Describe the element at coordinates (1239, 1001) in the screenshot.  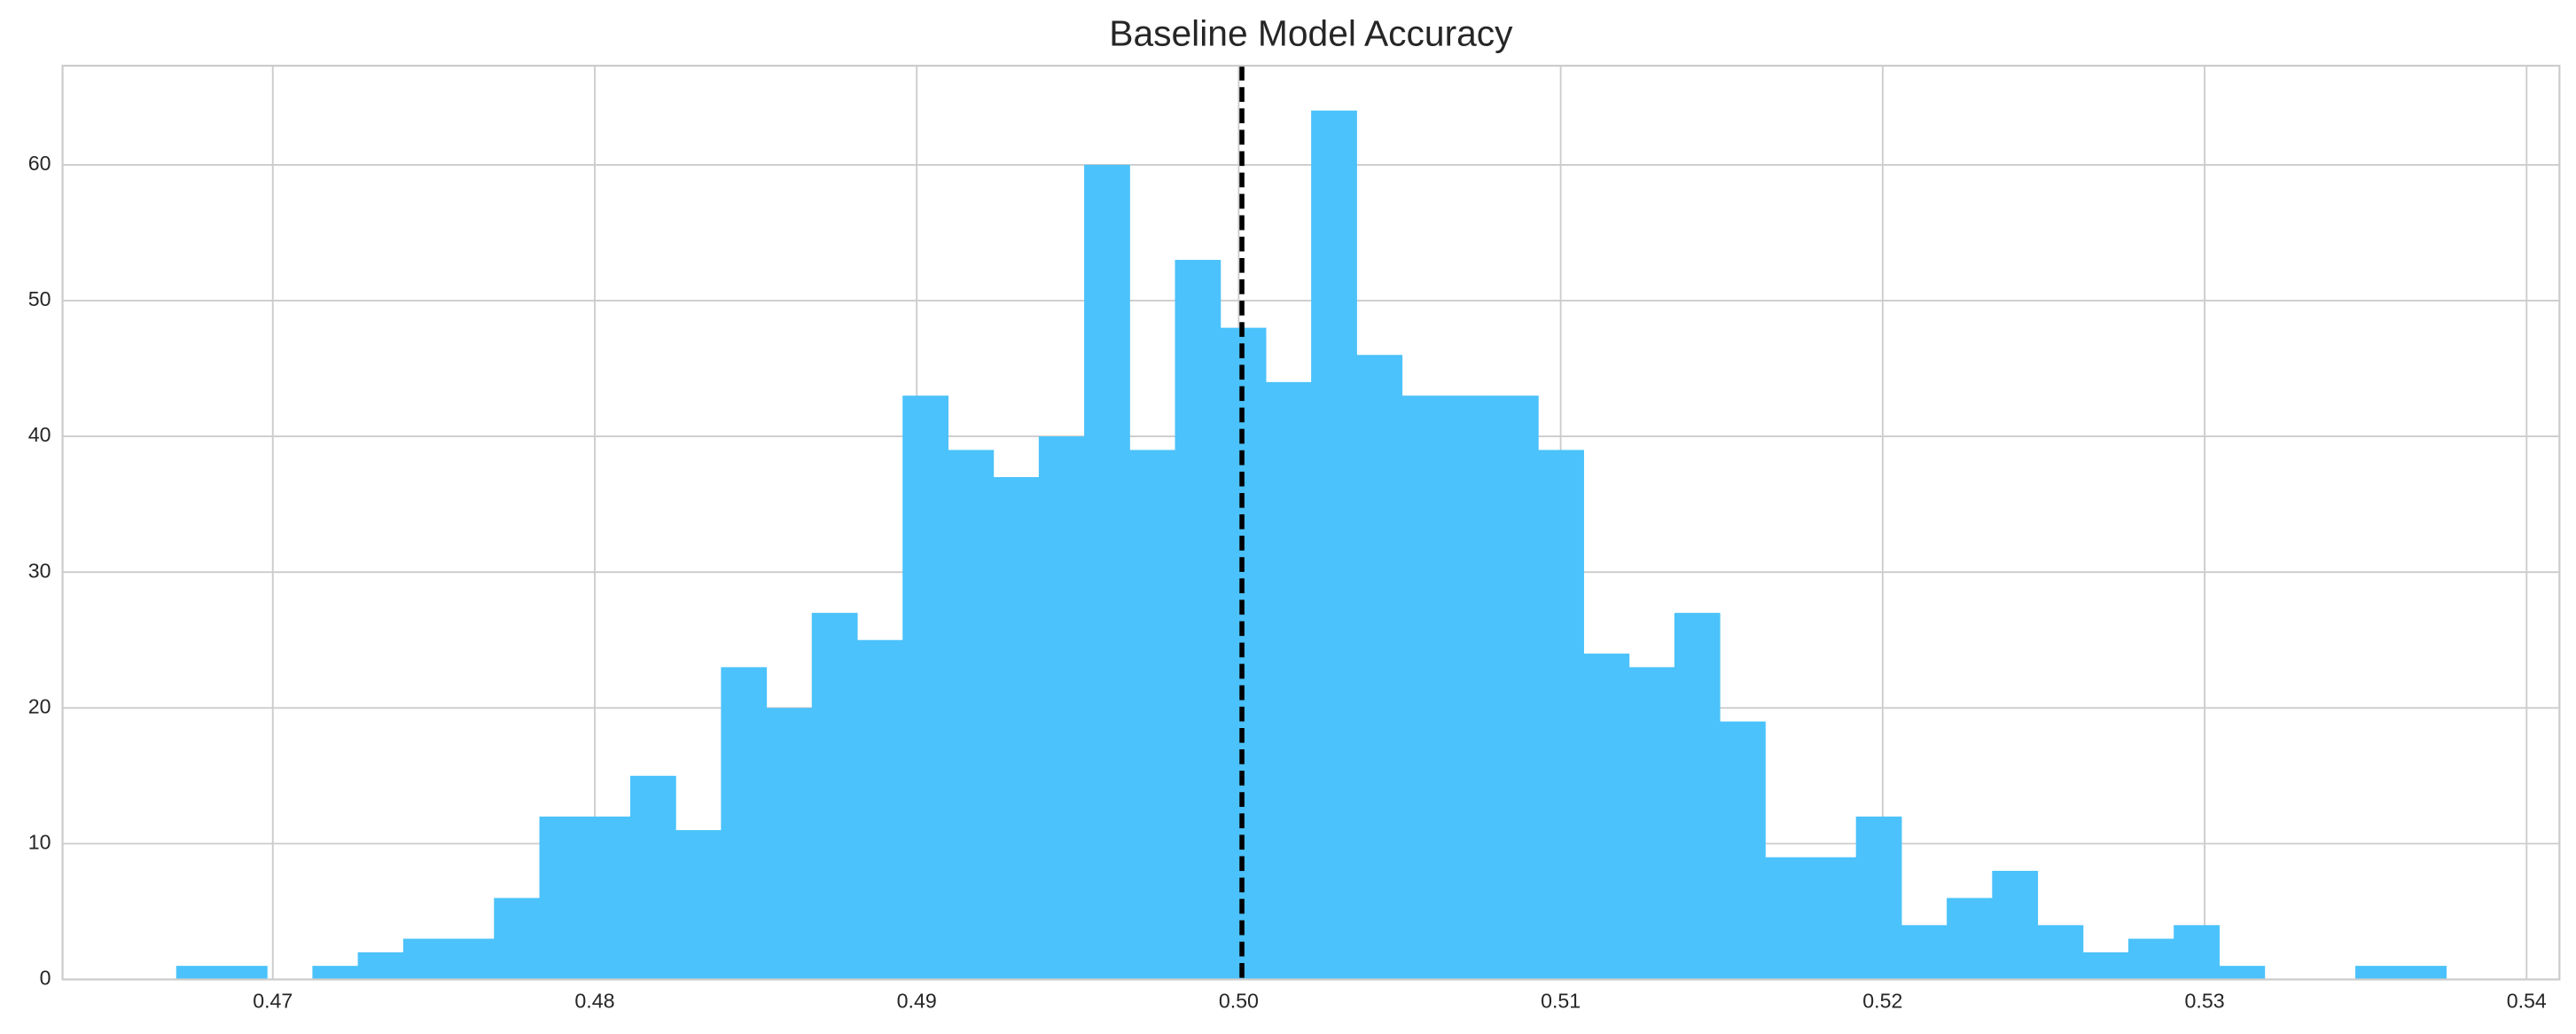
I see `x-tick-label: 0.50` at that location.